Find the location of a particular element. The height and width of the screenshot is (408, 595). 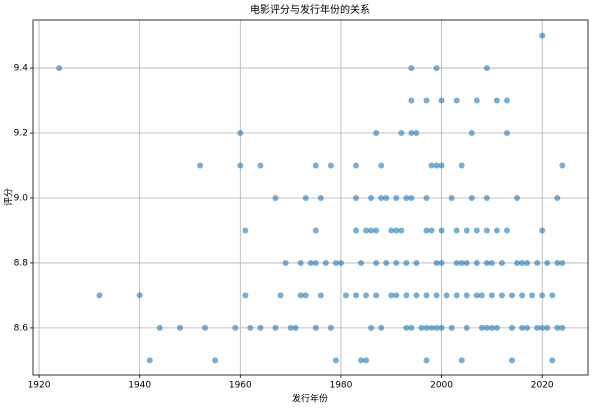

y-axis-label: 评分 is located at coordinates (9, 197).